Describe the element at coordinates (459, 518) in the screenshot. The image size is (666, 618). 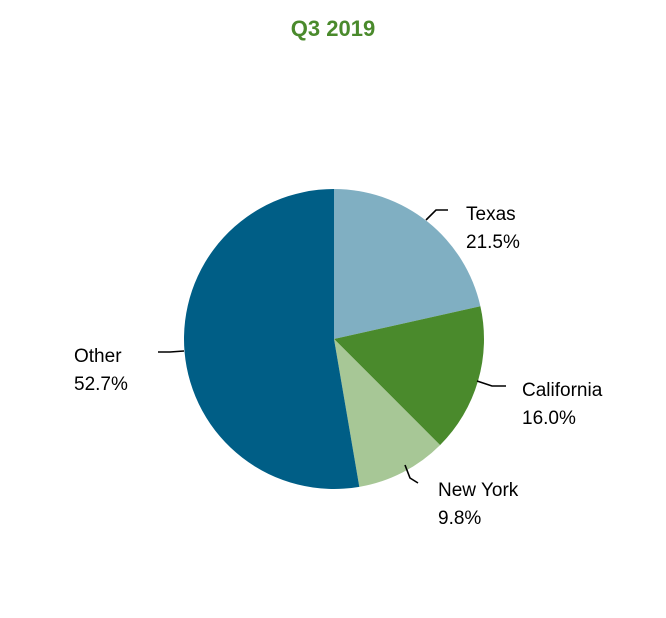
I see `slice-value-new-york: 9.8%` at that location.